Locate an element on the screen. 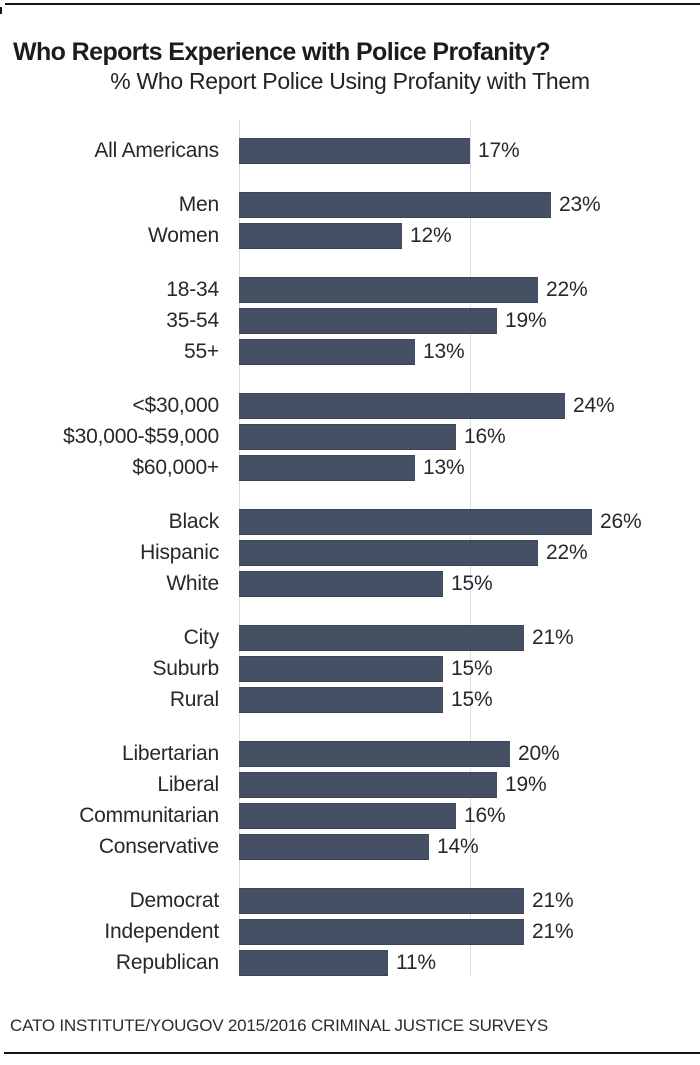 This screenshot has width=700, height=1065. category-label: Conservative is located at coordinates (158, 846).